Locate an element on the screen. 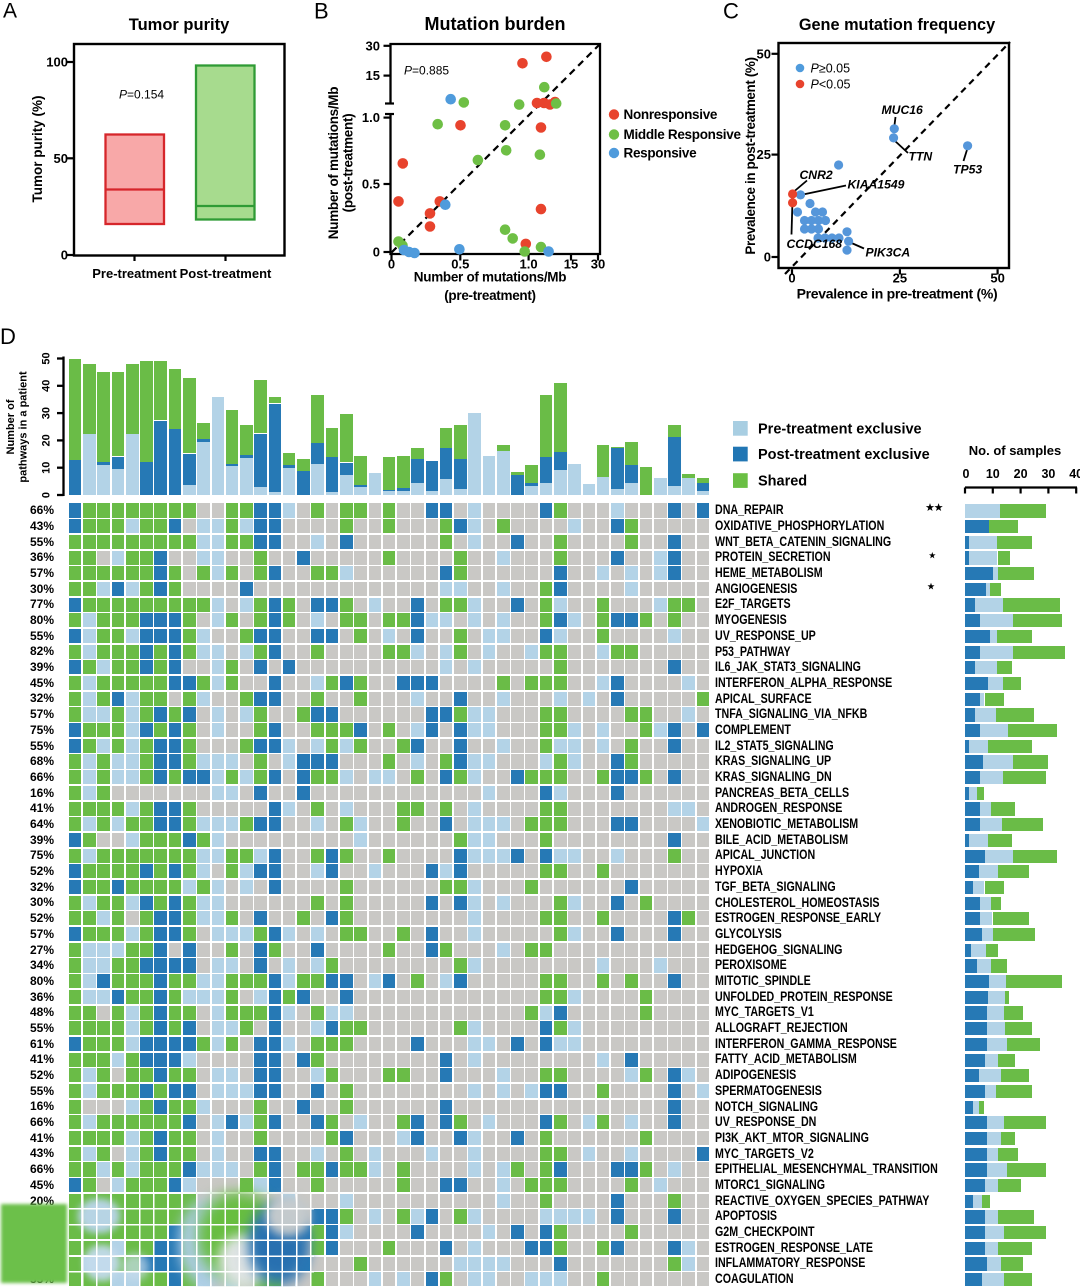 The image size is (1080, 1287). svg-text: pathways in a patient is located at coordinates (24, 427).